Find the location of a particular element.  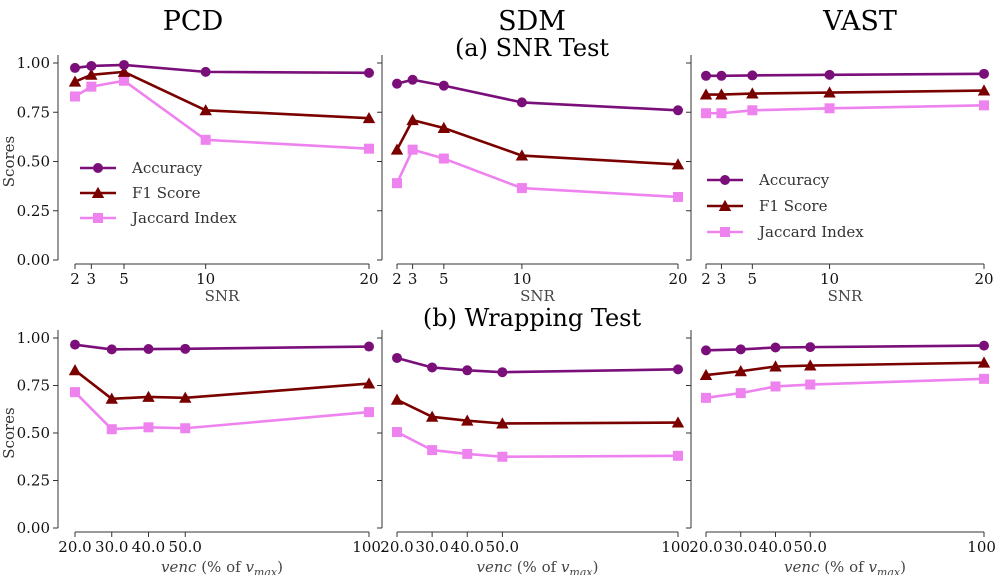

x-tick-label: 3 is located at coordinates (413, 279).